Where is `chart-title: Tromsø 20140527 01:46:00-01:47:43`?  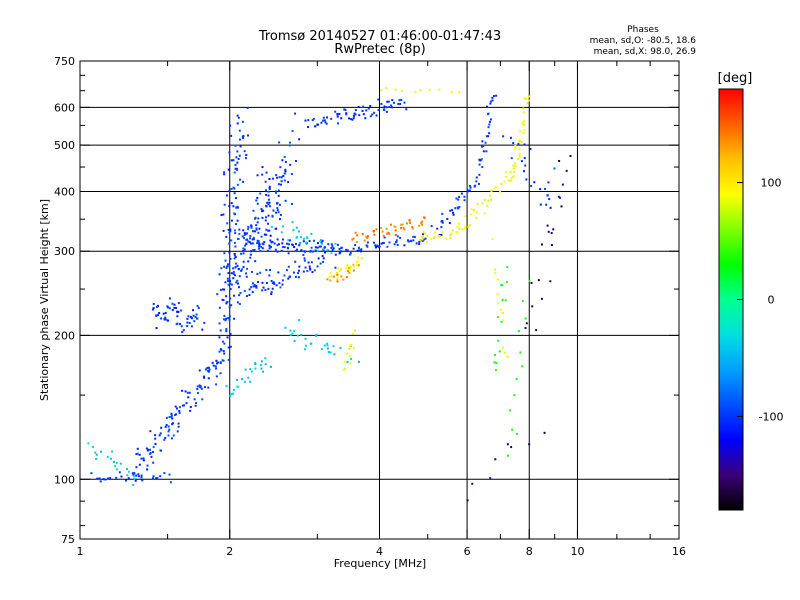 chart-title: Tromsø 20140527 01:46:00-01:47:43 is located at coordinates (379, 36).